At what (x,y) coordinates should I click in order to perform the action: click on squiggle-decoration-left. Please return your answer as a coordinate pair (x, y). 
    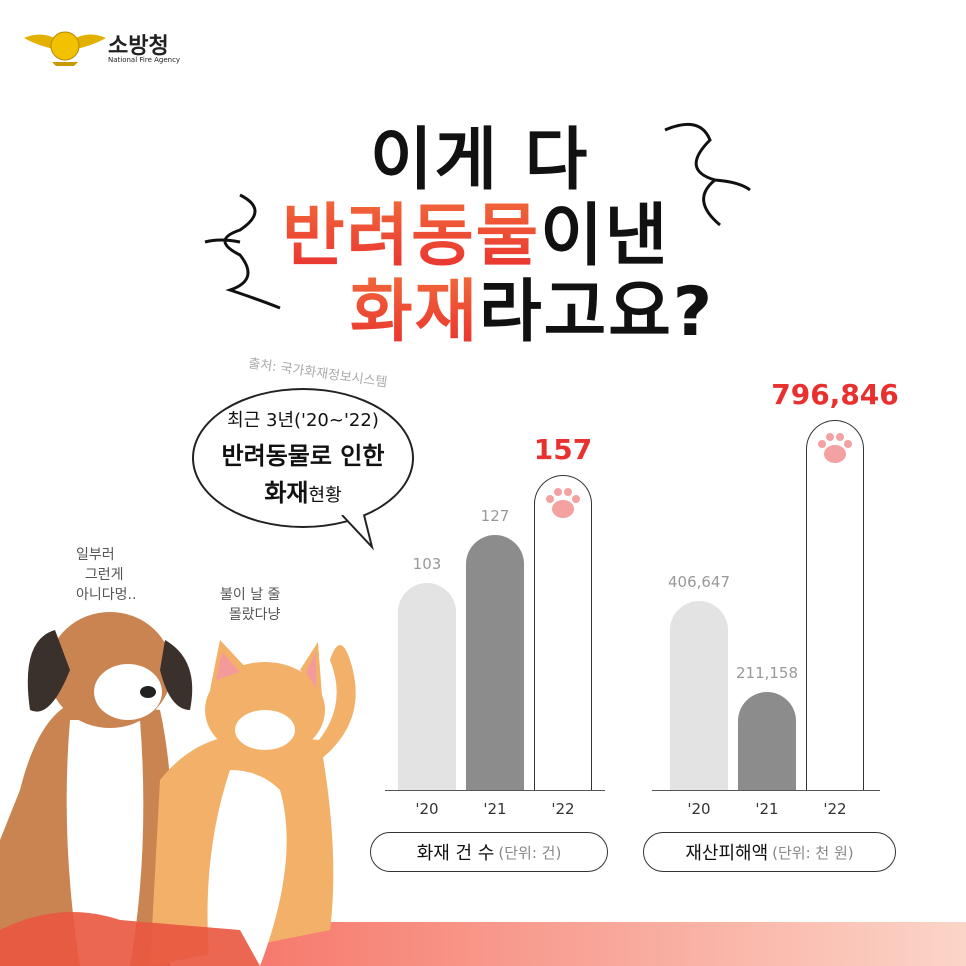
    Looking at the image, I should click on (242, 251).